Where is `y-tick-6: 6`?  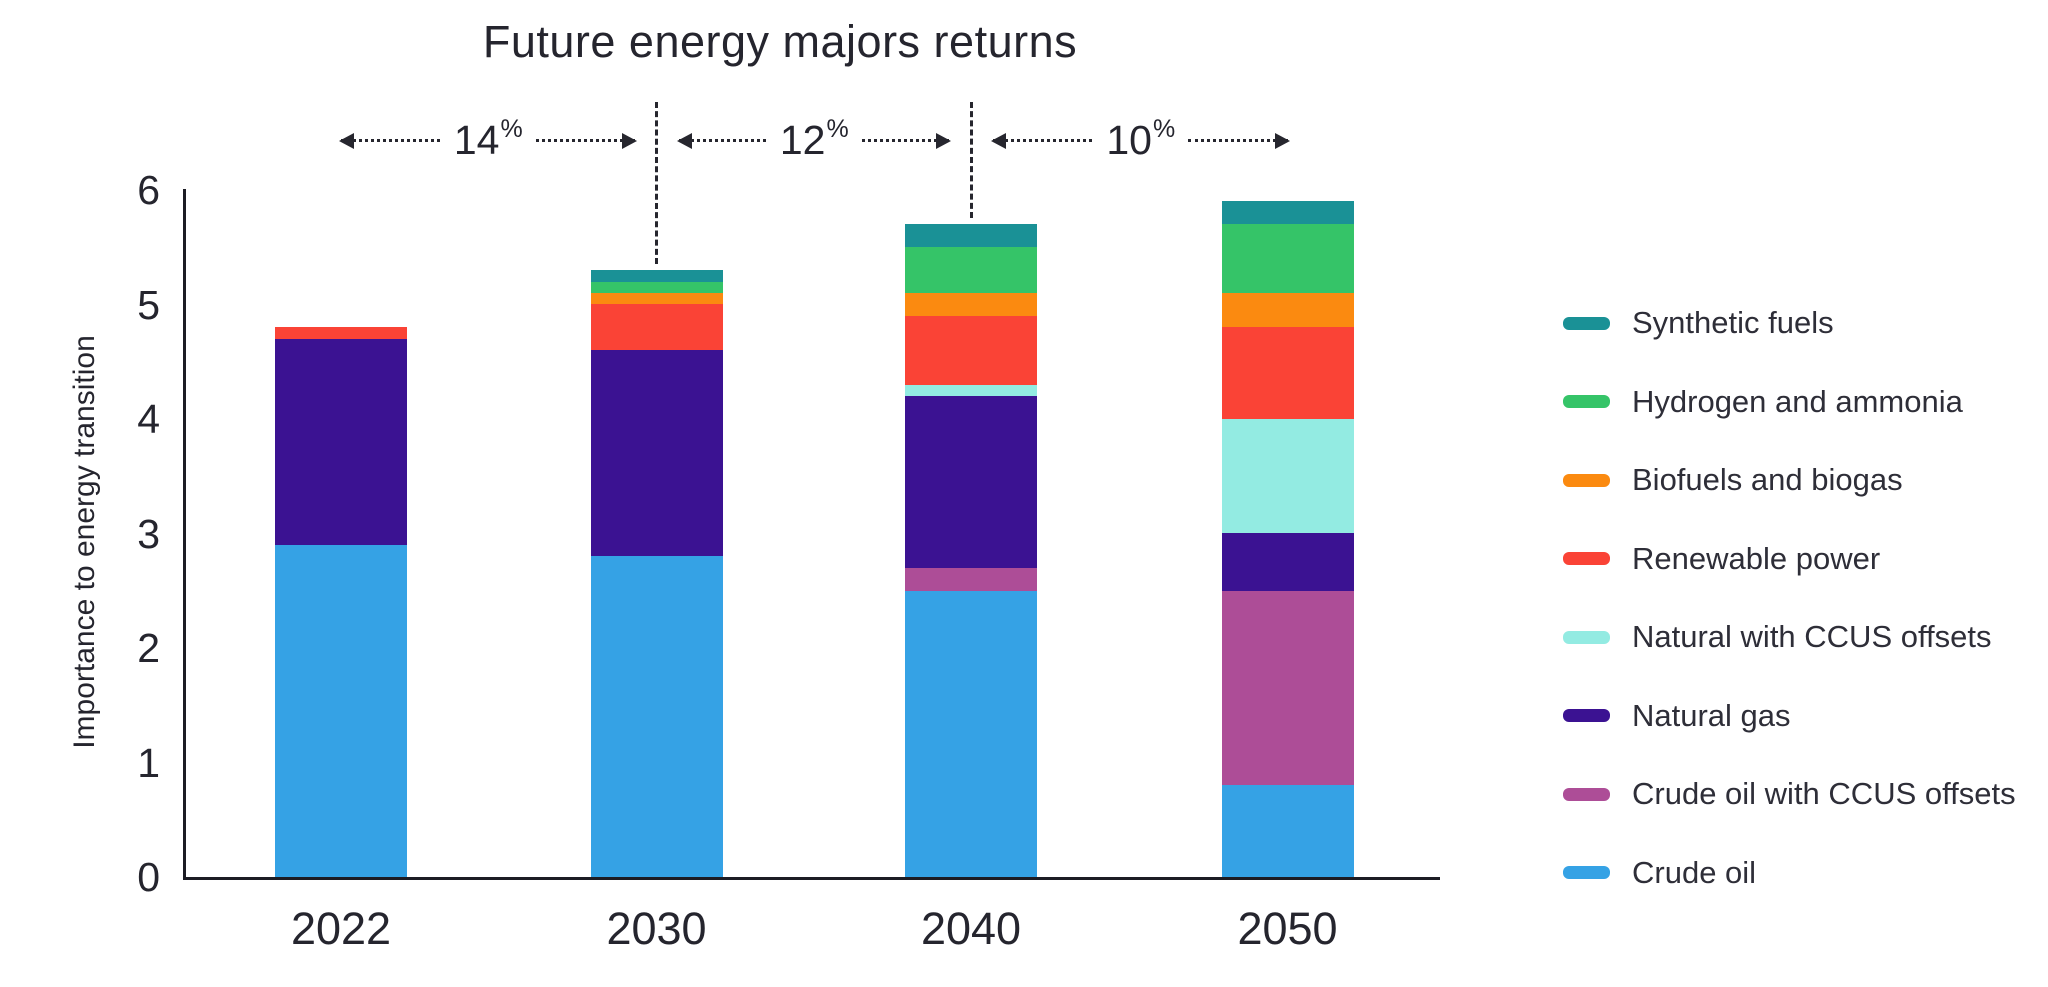
y-tick-6: 6 is located at coordinates (148, 190).